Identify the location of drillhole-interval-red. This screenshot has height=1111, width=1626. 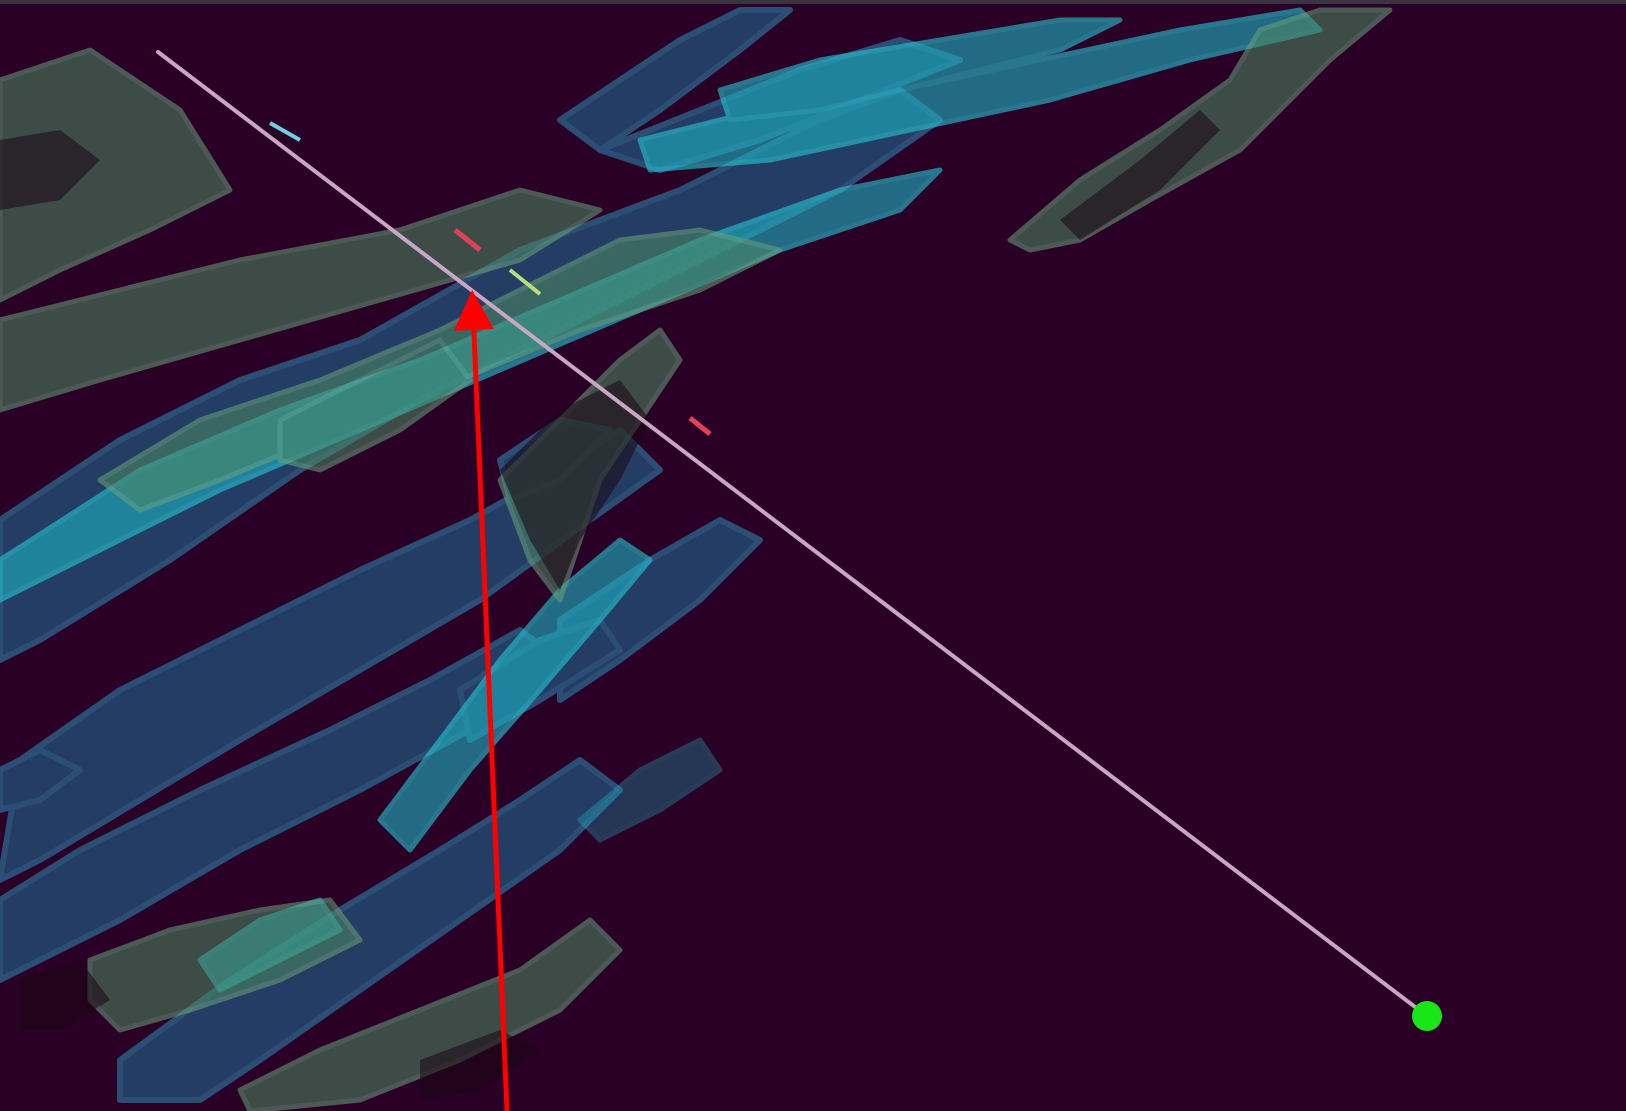
(467, 240).